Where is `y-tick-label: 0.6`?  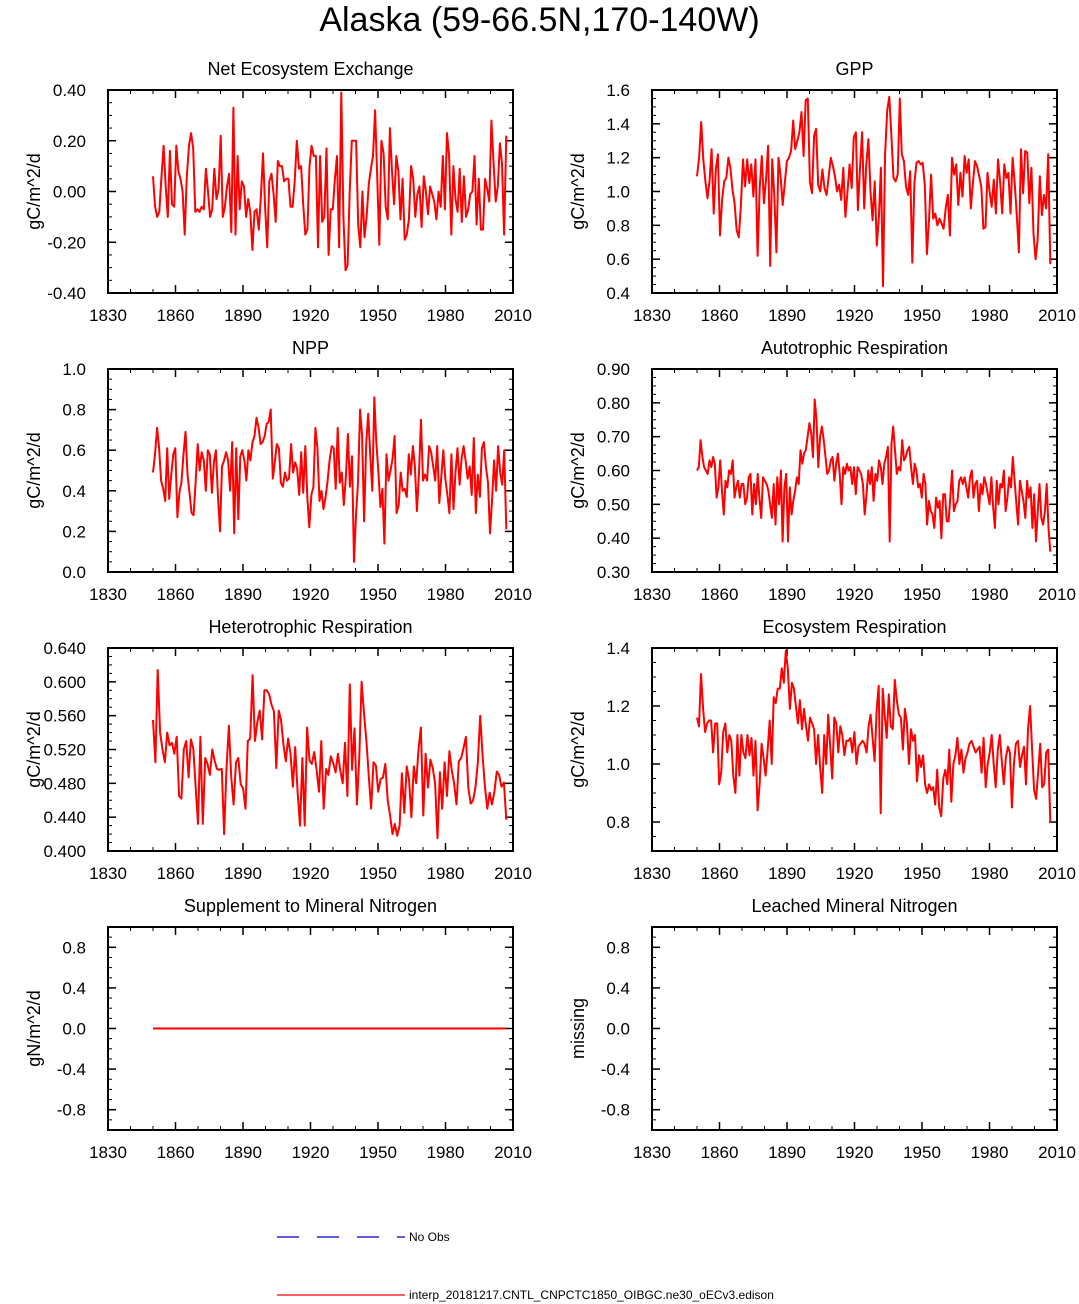 y-tick-label: 0.6 is located at coordinates (618, 259).